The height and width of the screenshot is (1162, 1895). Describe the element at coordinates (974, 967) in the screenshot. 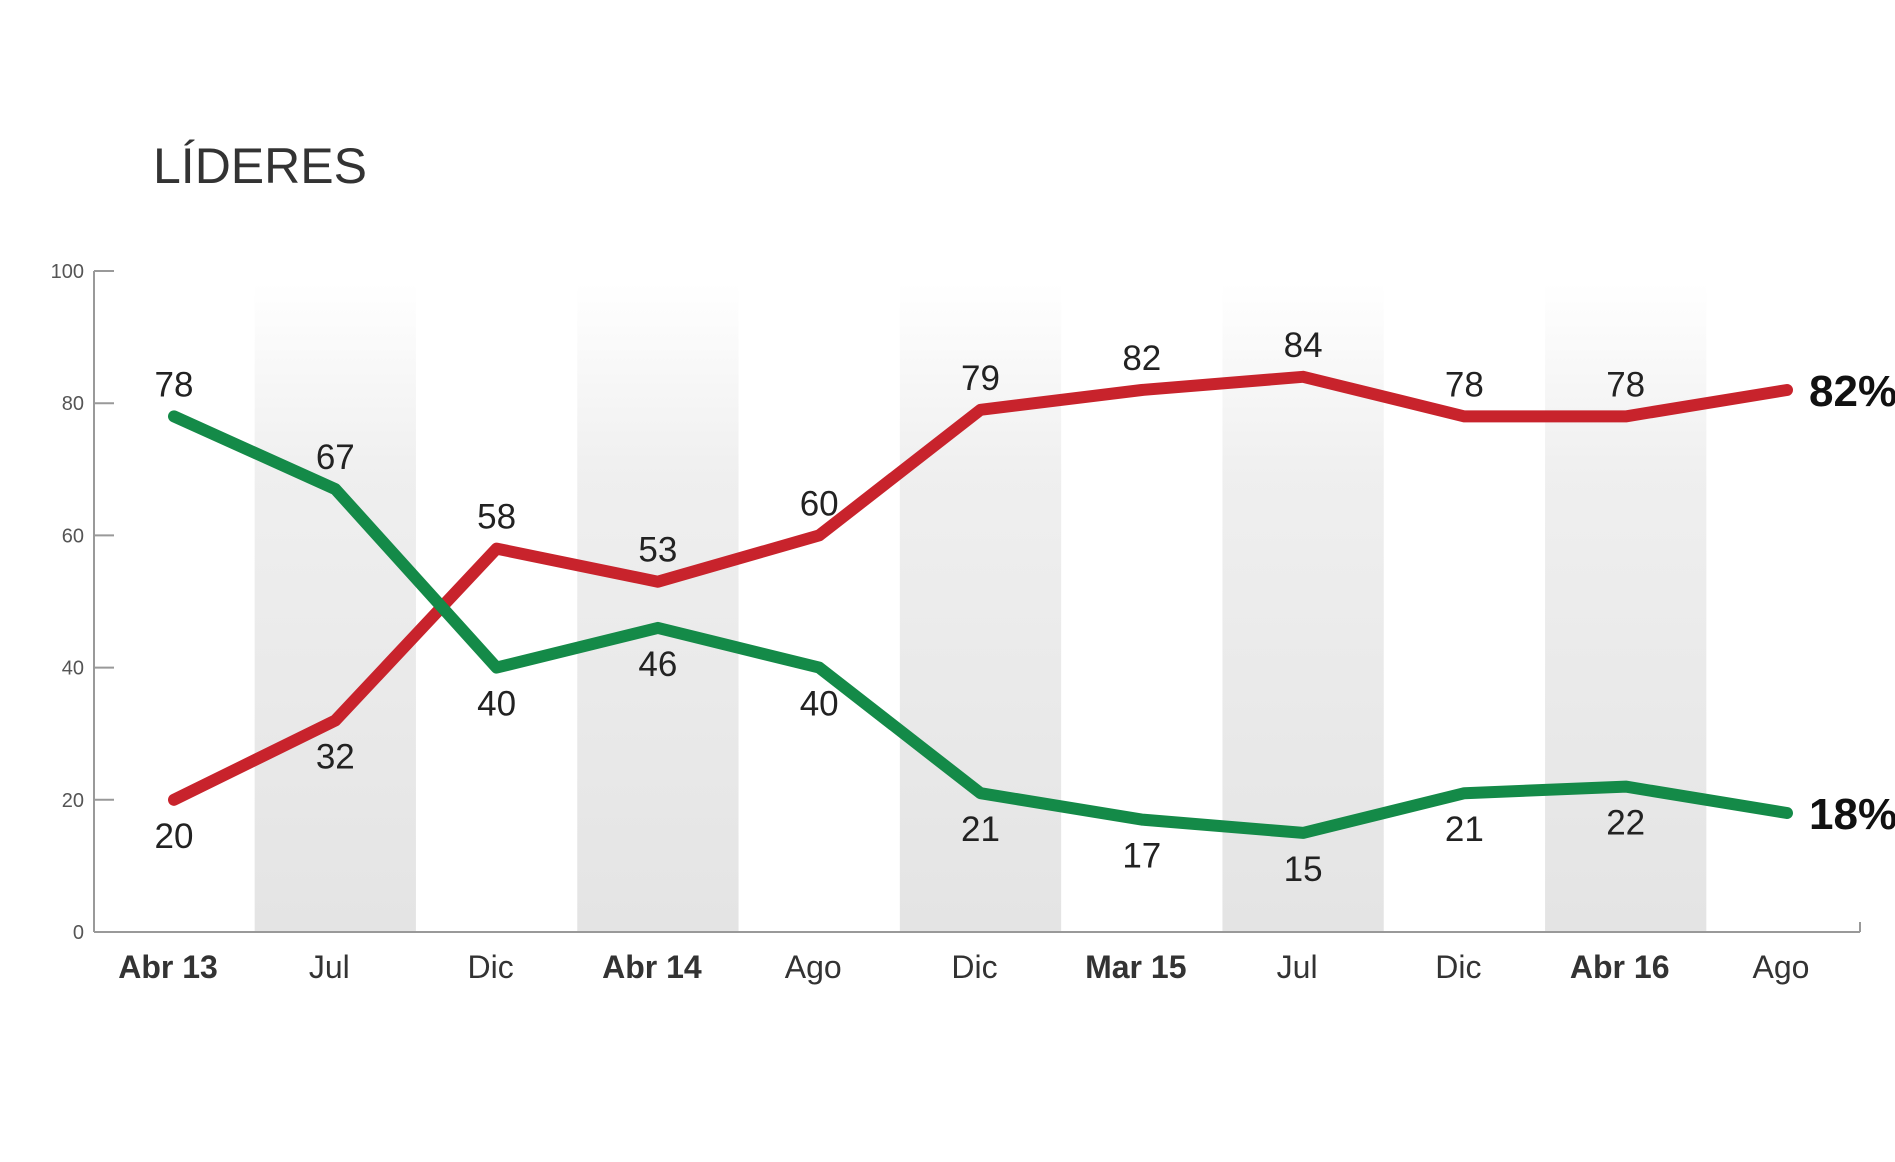

I see `x-tick-label-5: Dic` at that location.